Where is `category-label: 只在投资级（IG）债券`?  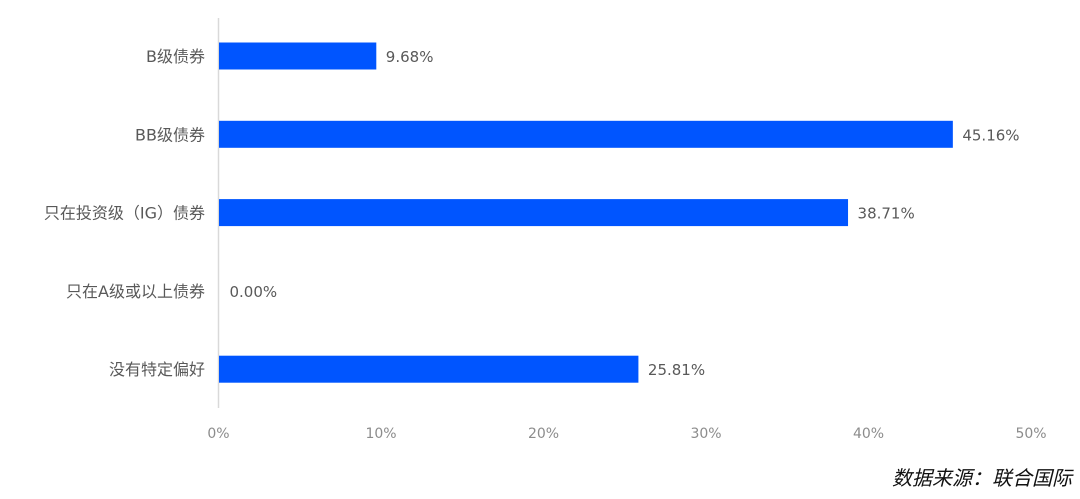 category-label: 只在投资级（IG）债券 is located at coordinates (124, 213).